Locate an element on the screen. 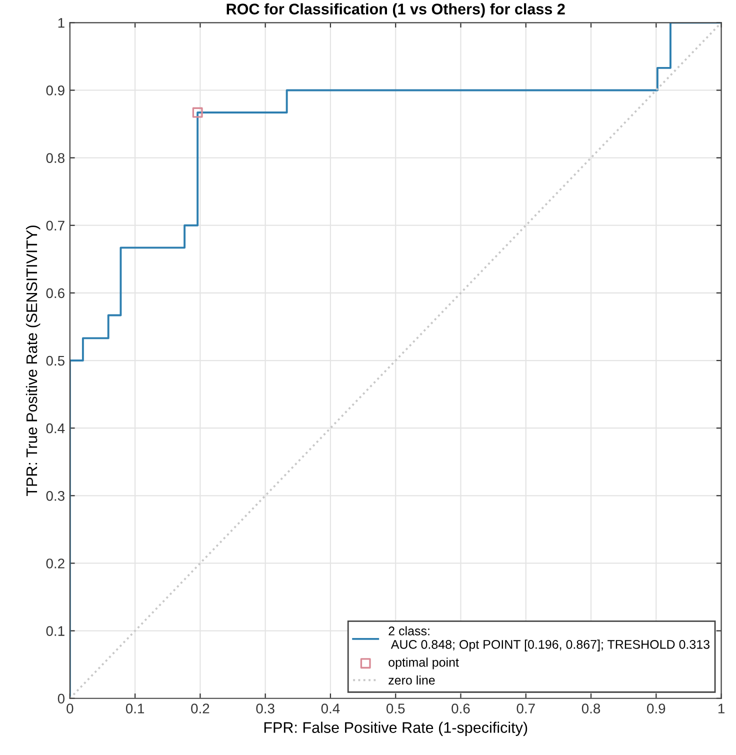 The image size is (736, 755). x-tick-label: 0 is located at coordinates (70, 709).